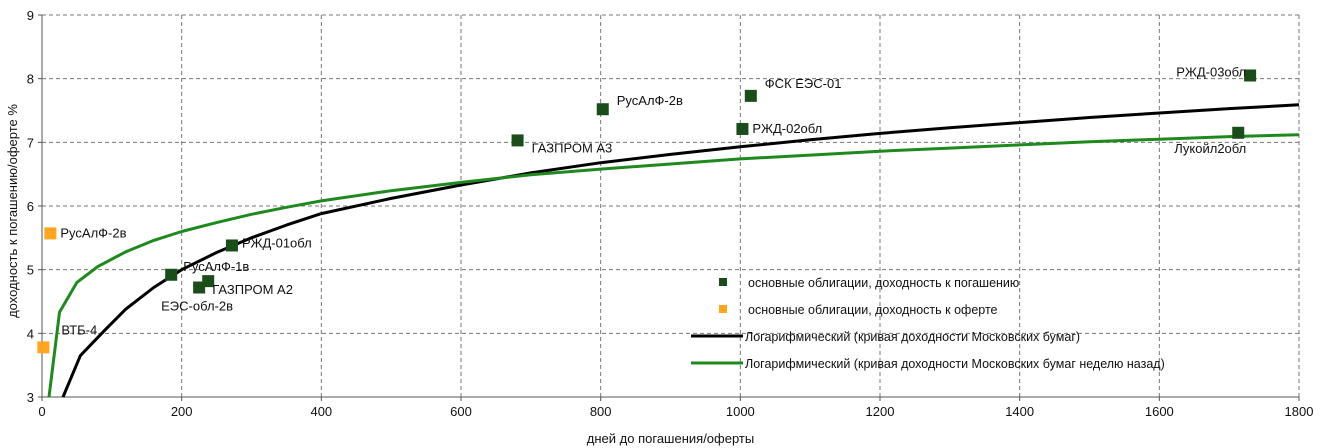  Describe the element at coordinates (182, 411) in the screenshot. I see `x-tick-label: 200` at that location.